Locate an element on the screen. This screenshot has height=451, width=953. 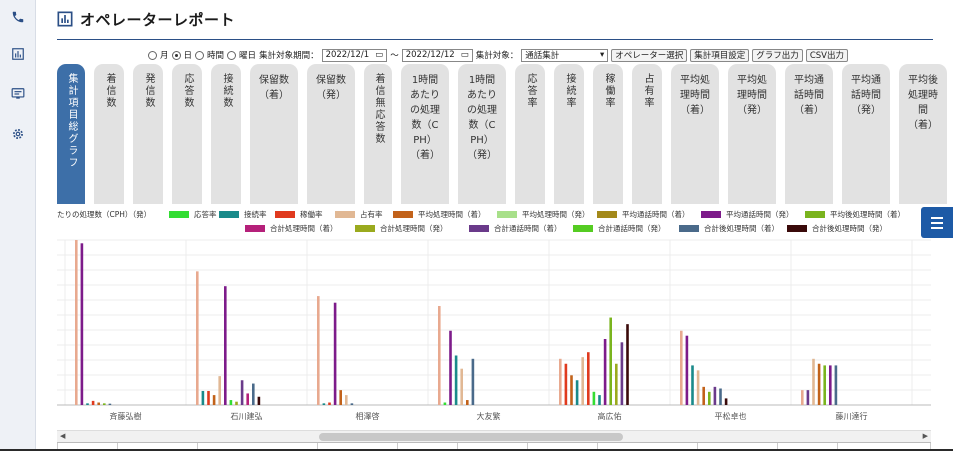
date-to-input: 2022/12/12 ▭ is located at coordinates (437, 55).